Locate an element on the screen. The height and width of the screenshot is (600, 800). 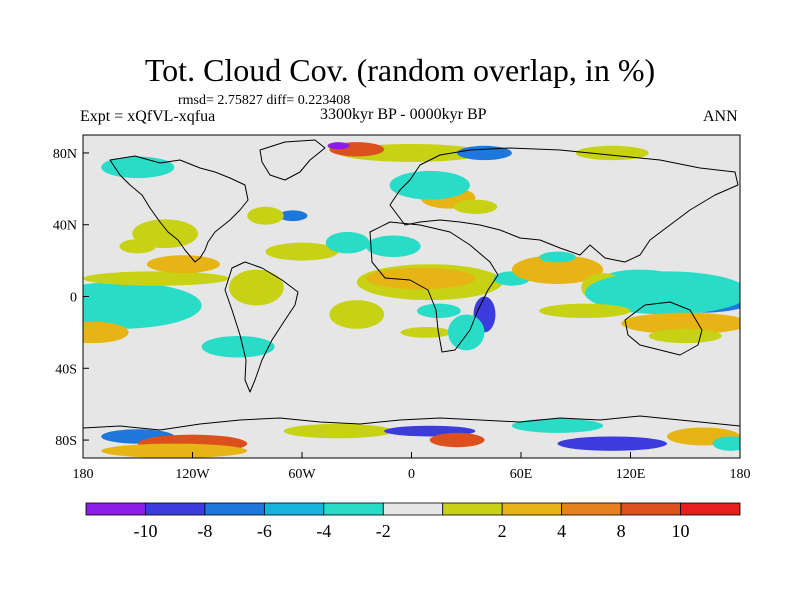
season-label: ANN is located at coordinates (720, 116).